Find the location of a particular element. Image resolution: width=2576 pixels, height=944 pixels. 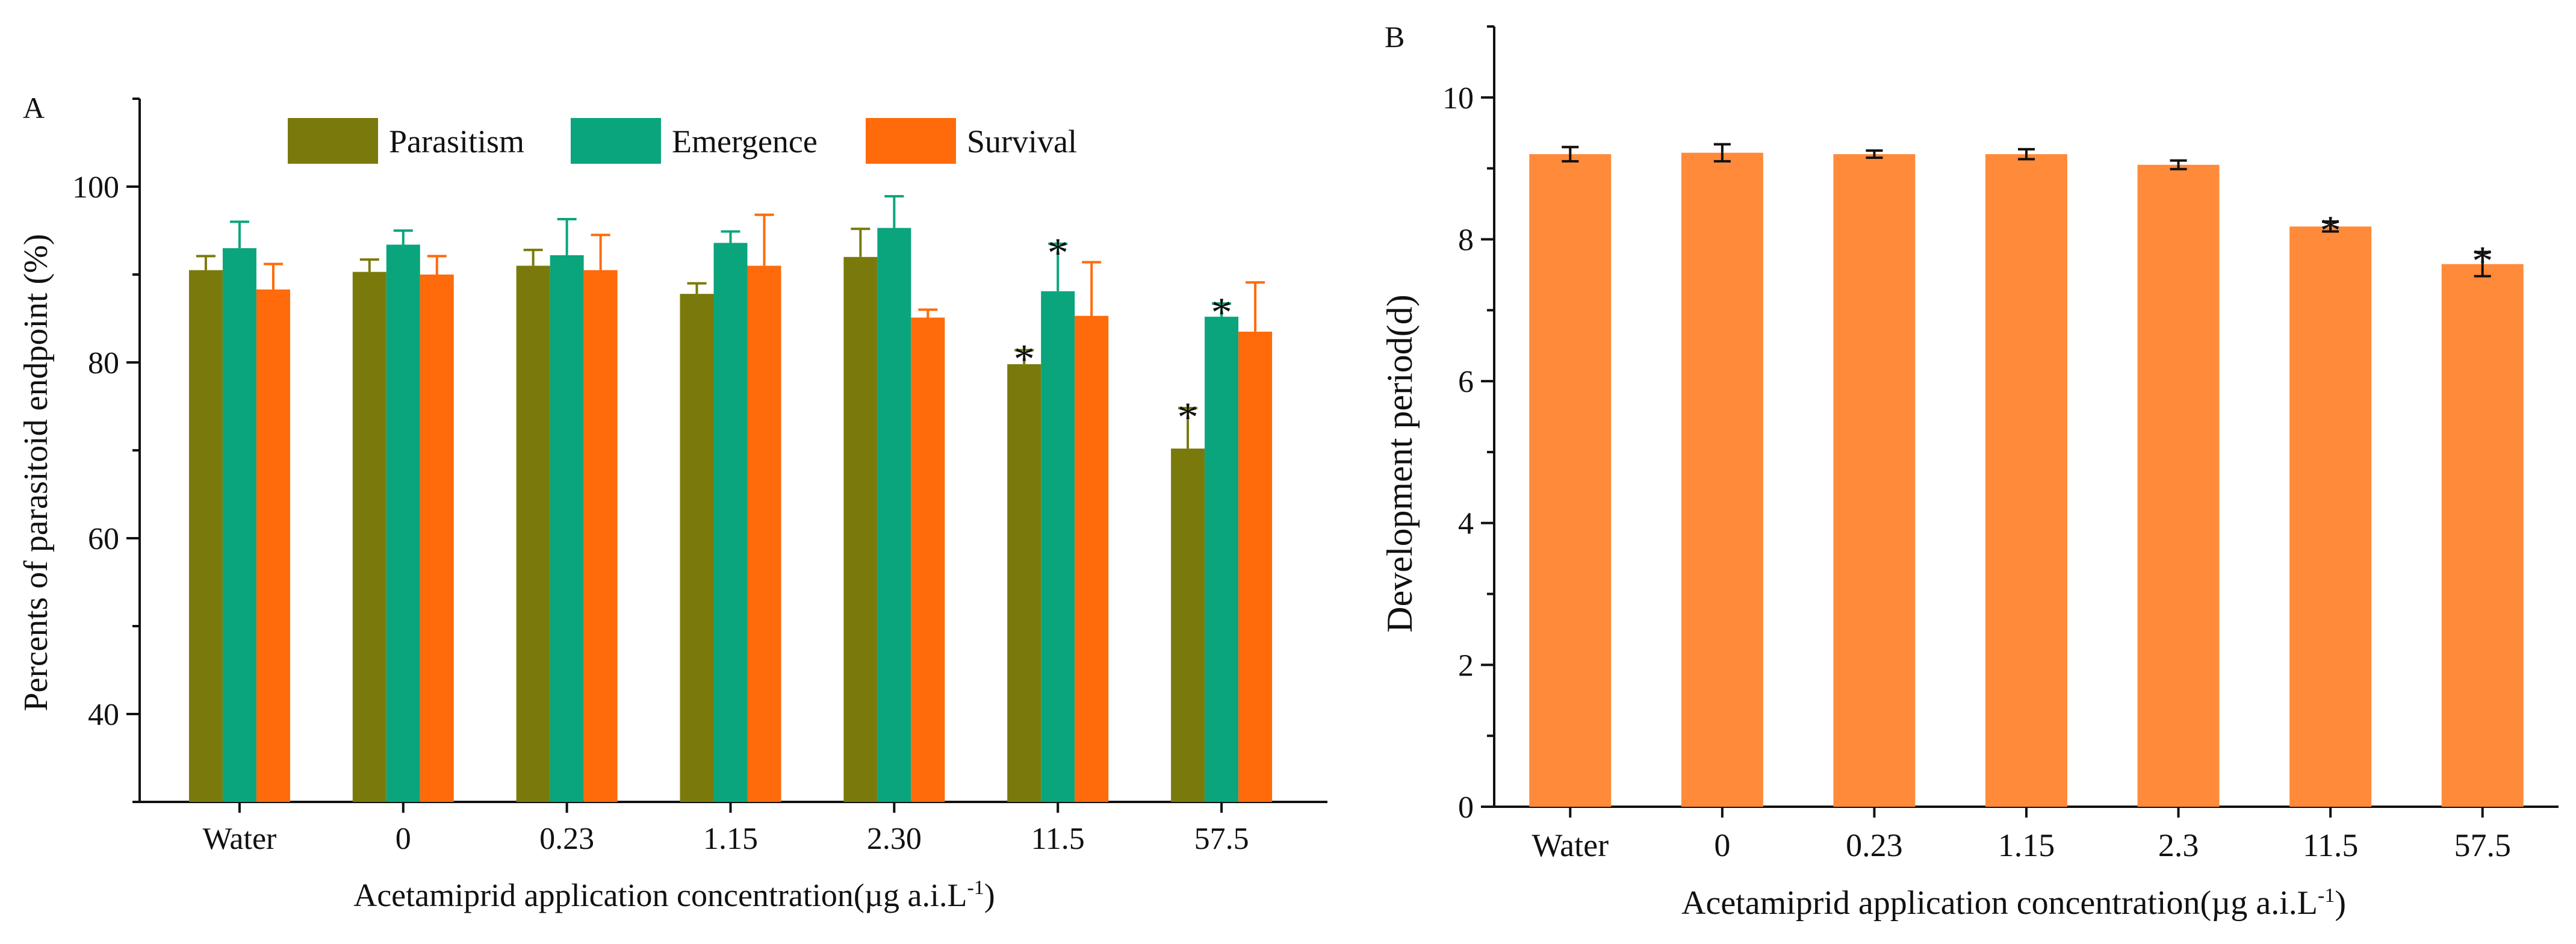

legend-swatch-emergence is located at coordinates (616, 141).